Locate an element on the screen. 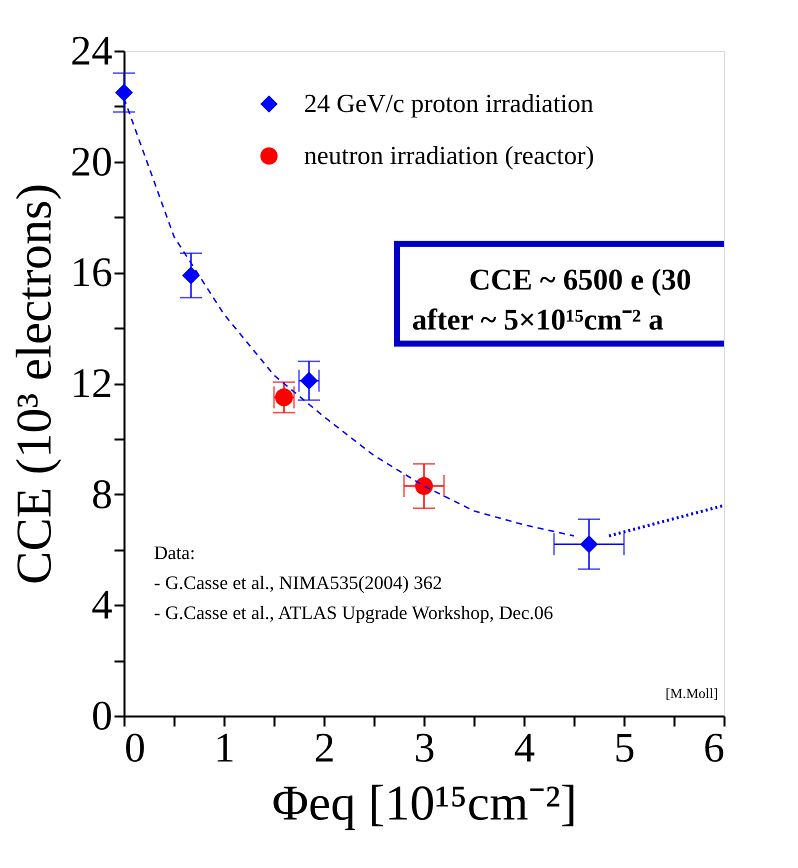 This screenshot has height=868, width=798. y-axis-title: CCE (10³ electrons) is located at coordinates (34, 384).